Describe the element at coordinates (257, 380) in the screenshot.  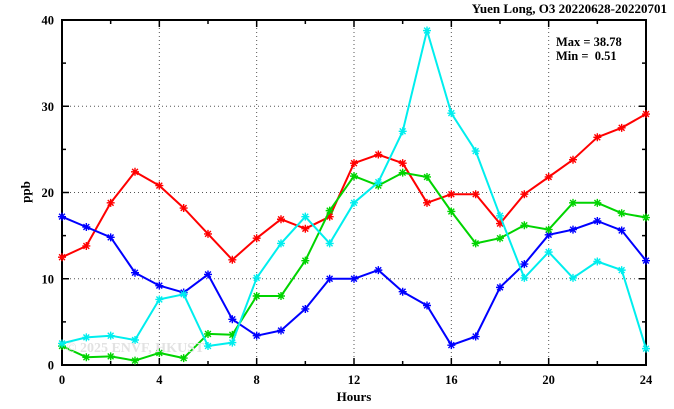
I see `x-tick-label-8: 8` at that location.